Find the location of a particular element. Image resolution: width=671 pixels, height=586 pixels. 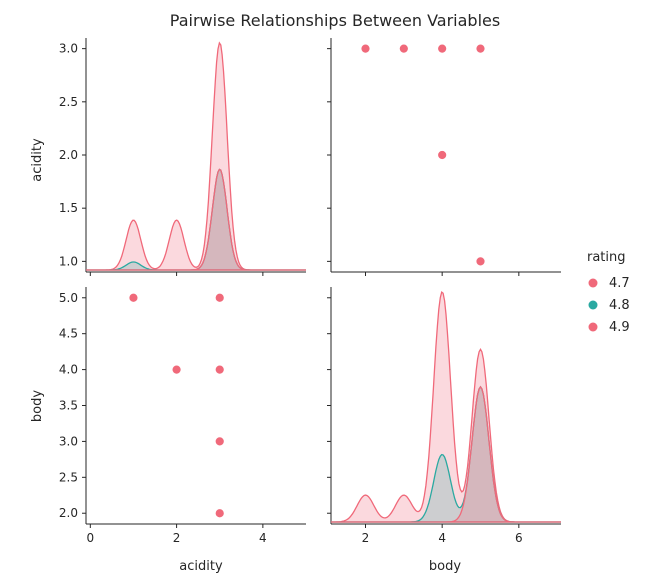

legend-title: rating is located at coordinates (606, 257).